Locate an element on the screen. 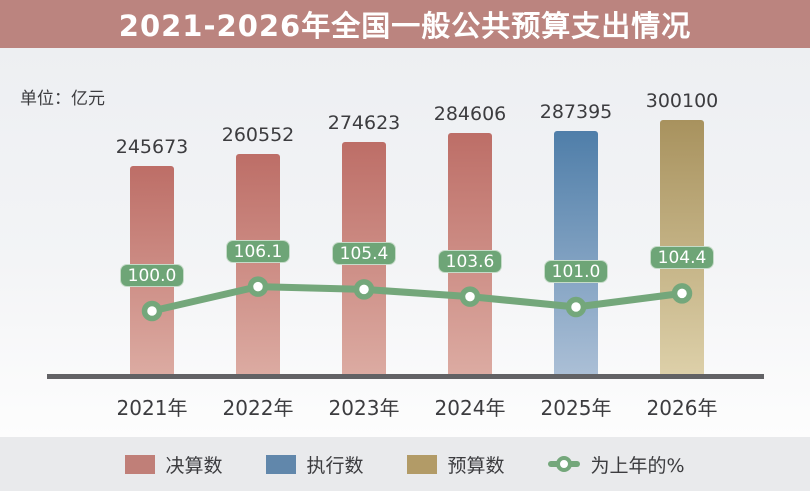  x-axis-label: 2021年 is located at coordinates (152, 408).